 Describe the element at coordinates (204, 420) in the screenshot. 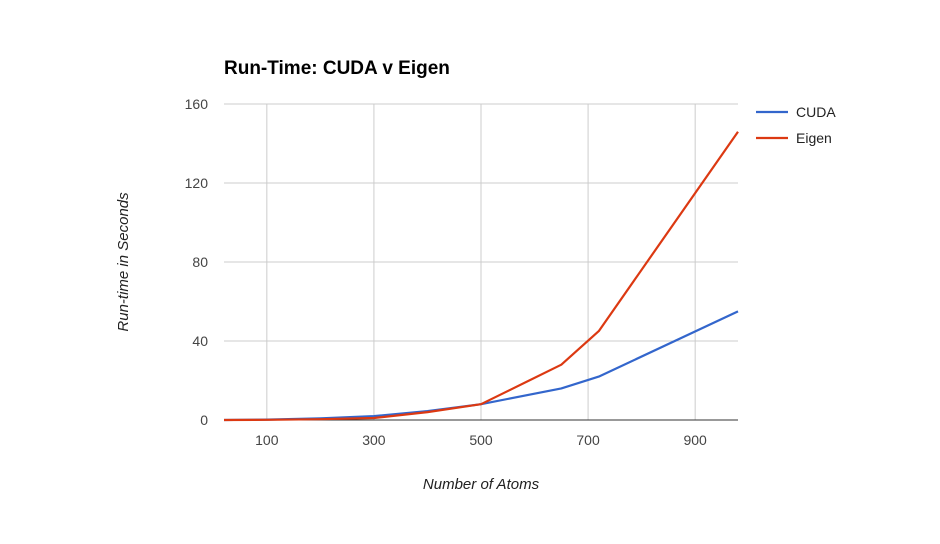

I see `y-tick-label: 0` at that location.